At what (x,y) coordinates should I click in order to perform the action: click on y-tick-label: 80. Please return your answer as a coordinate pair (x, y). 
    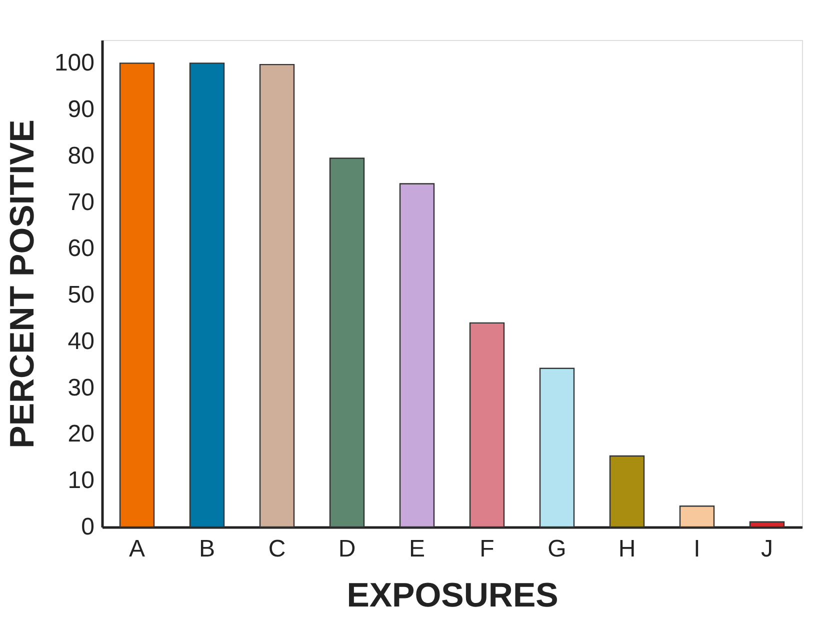
    Looking at the image, I should click on (81, 156).